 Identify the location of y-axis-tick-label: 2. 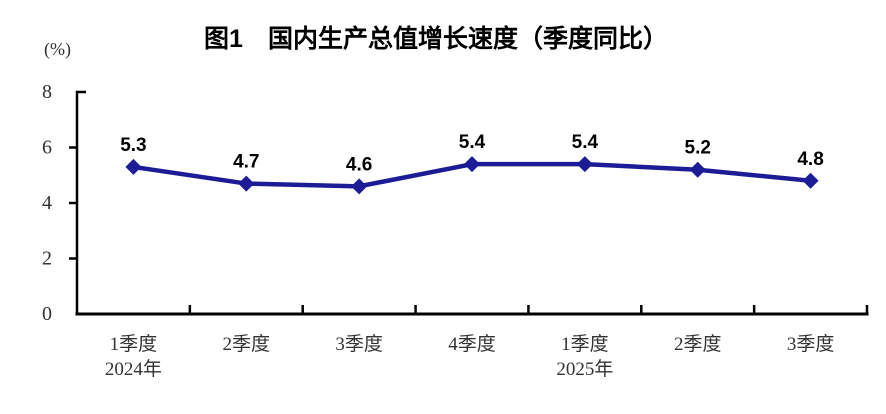
(47, 259).